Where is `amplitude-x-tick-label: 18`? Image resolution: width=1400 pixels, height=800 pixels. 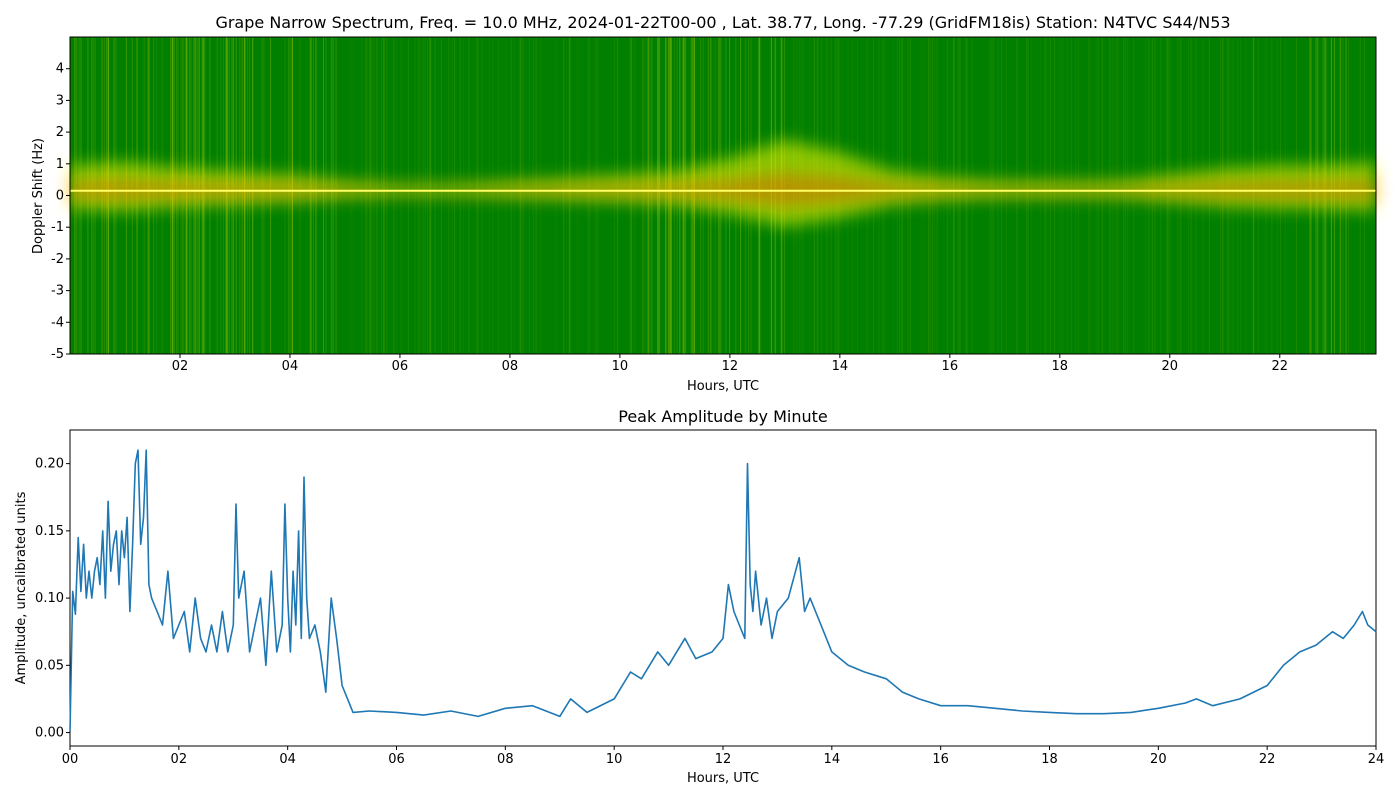 amplitude-x-tick-label: 18 is located at coordinates (1049, 759).